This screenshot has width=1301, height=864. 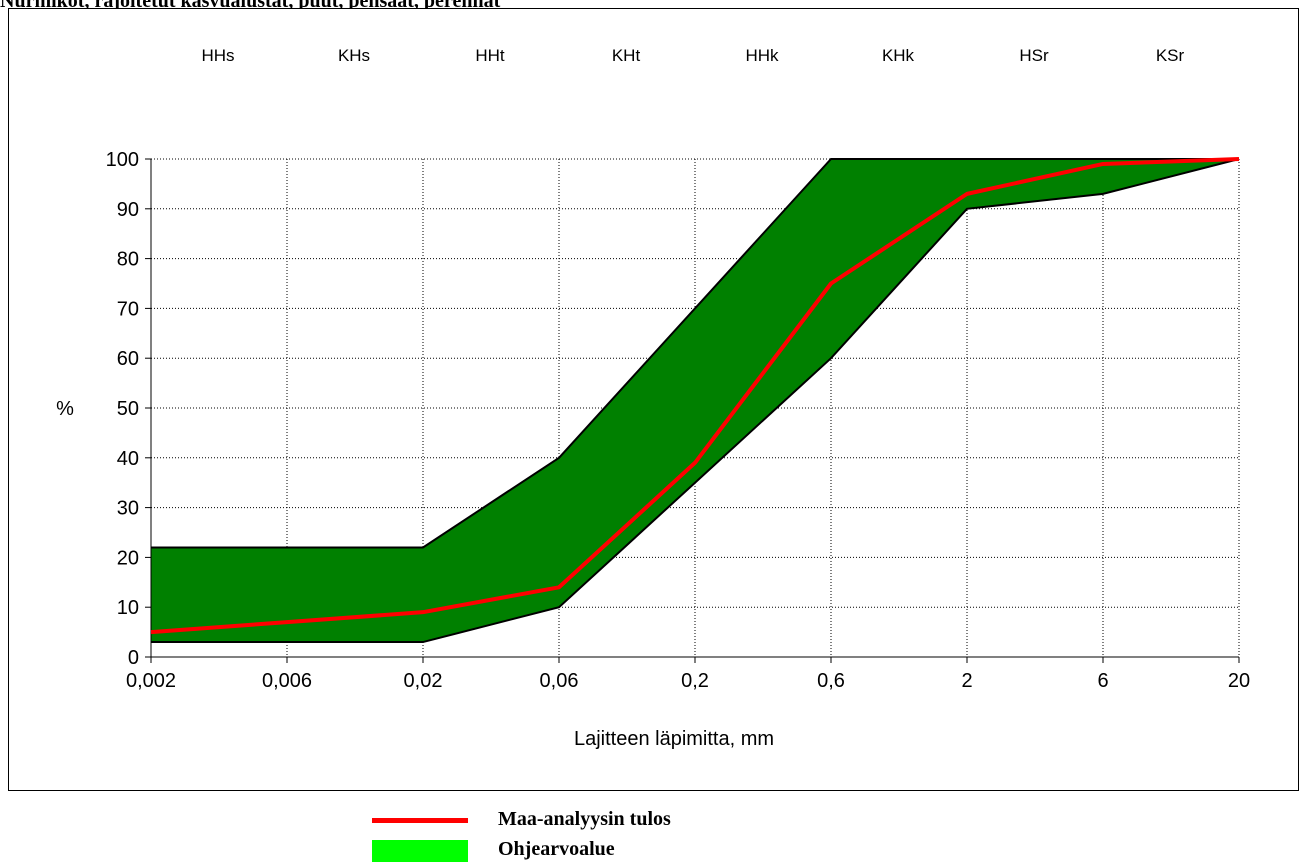 I want to click on x-axis-label: Lajitteen läpimitta, mm, so click(x=674, y=739).